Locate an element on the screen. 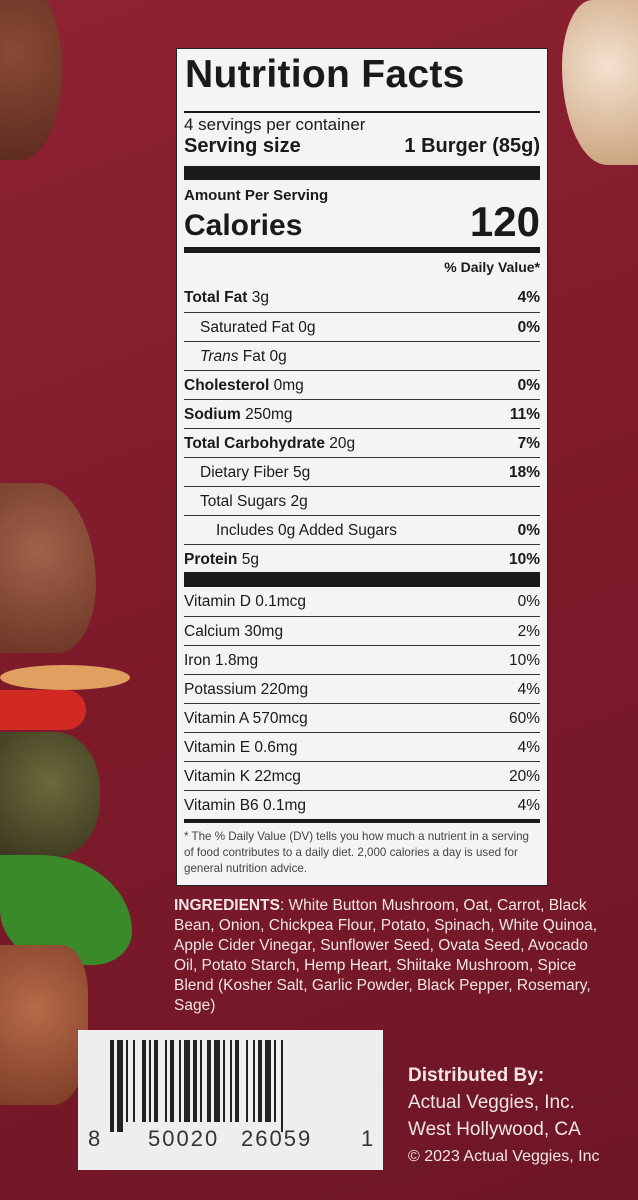  nutrient-label: Includes 0g Added Sugars is located at coordinates (290, 531).